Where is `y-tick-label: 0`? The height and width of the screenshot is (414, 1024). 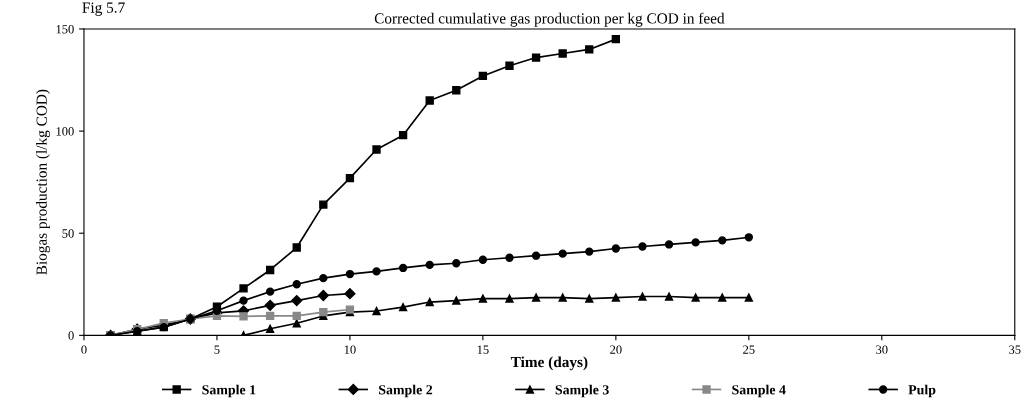 y-tick-label: 0 is located at coordinates (71, 335).